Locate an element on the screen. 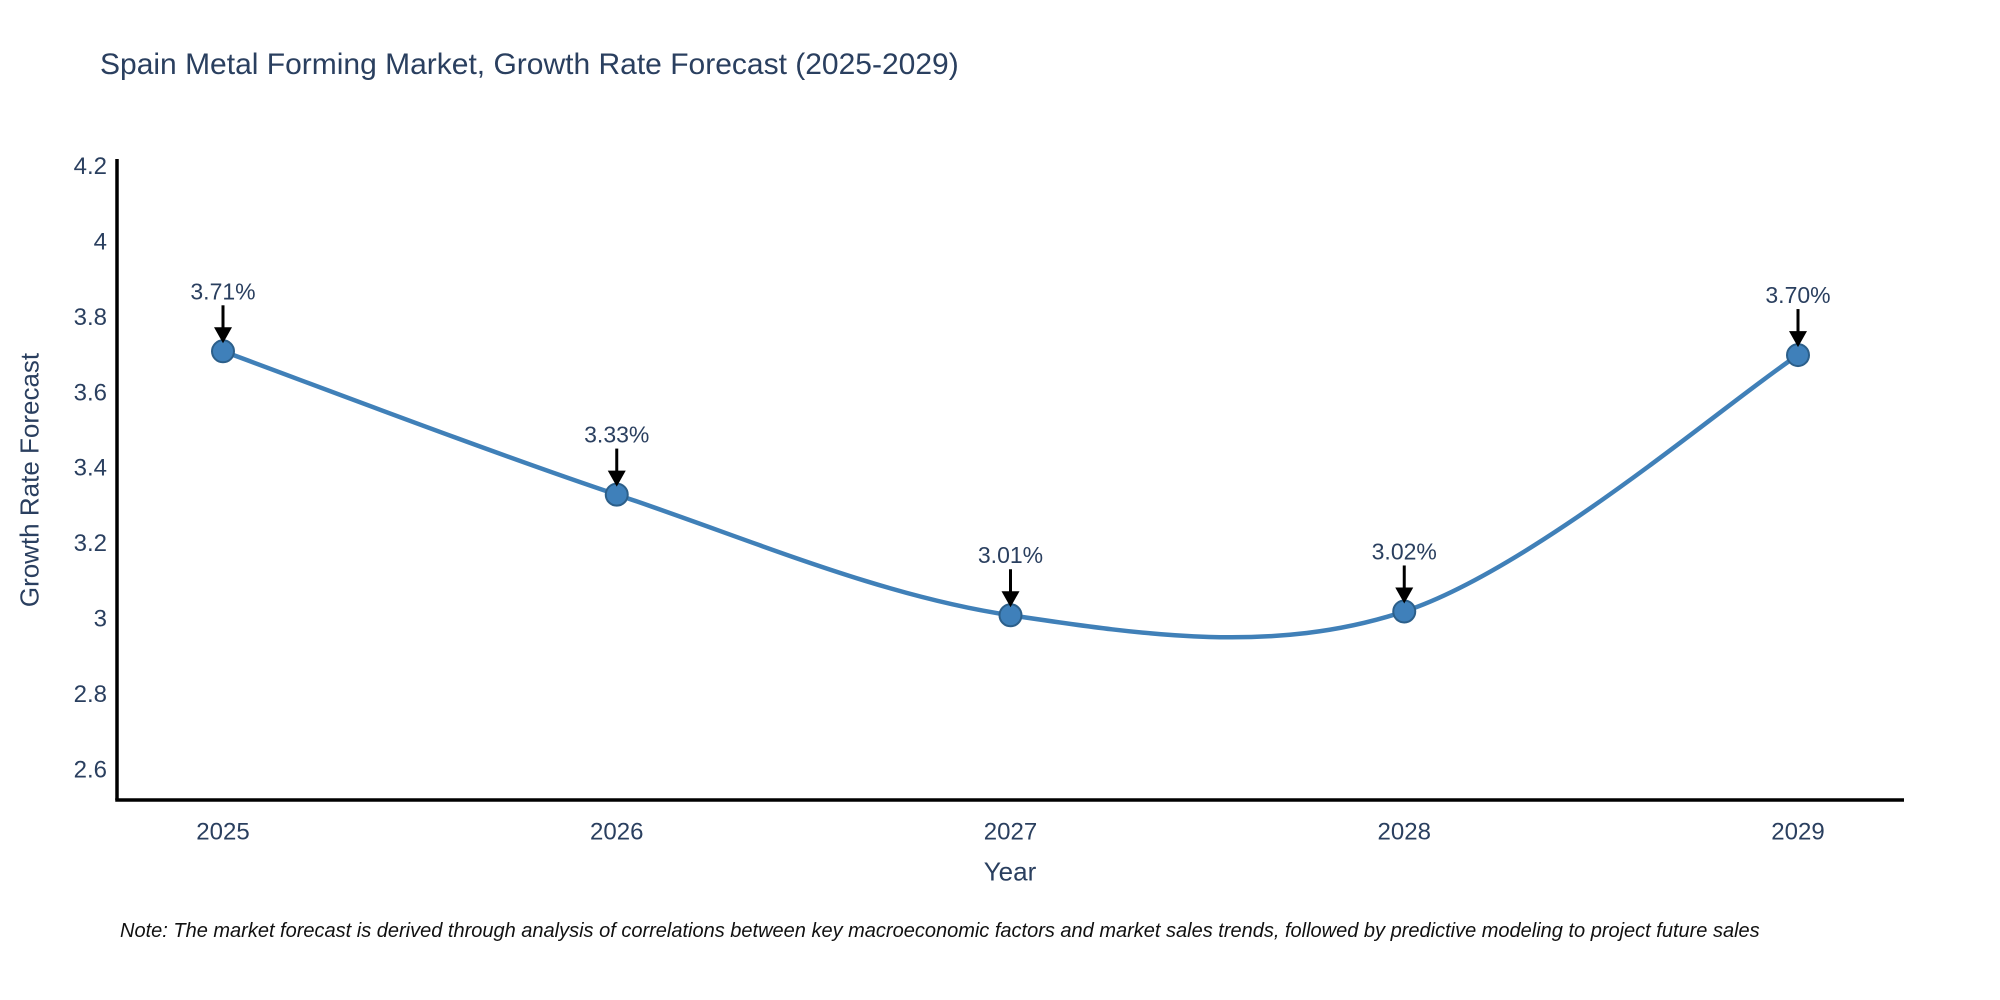 This screenshot has height=1000, width=2000. point-value-label: 3.01% is located at coordinates (1010, 555).